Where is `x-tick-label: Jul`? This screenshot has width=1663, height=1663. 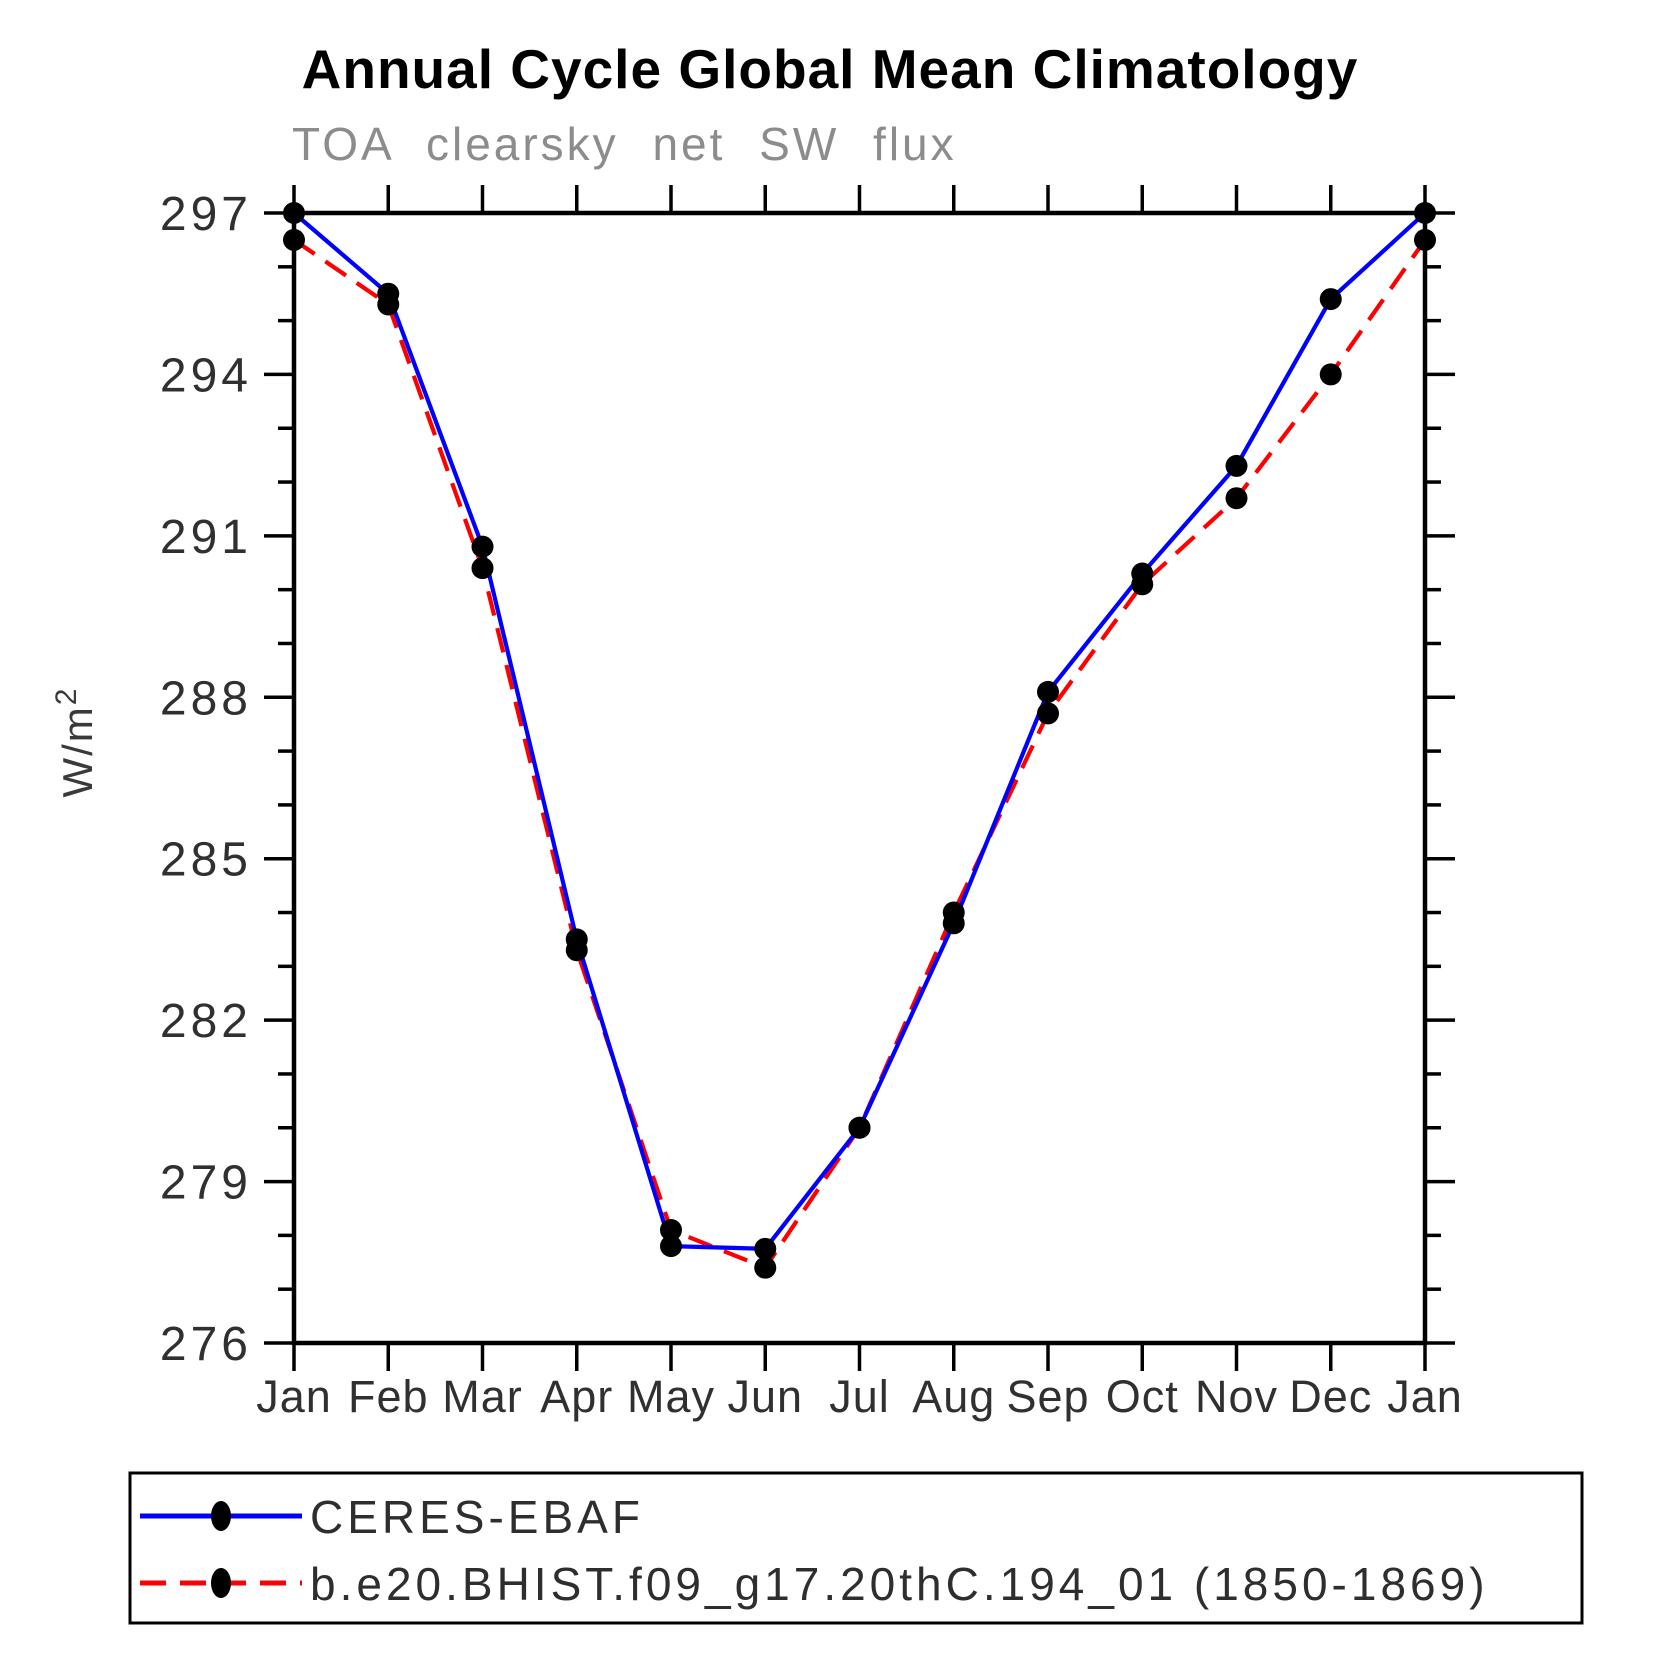
x-tick-label: Jul is located at coordinates (859, 1396).